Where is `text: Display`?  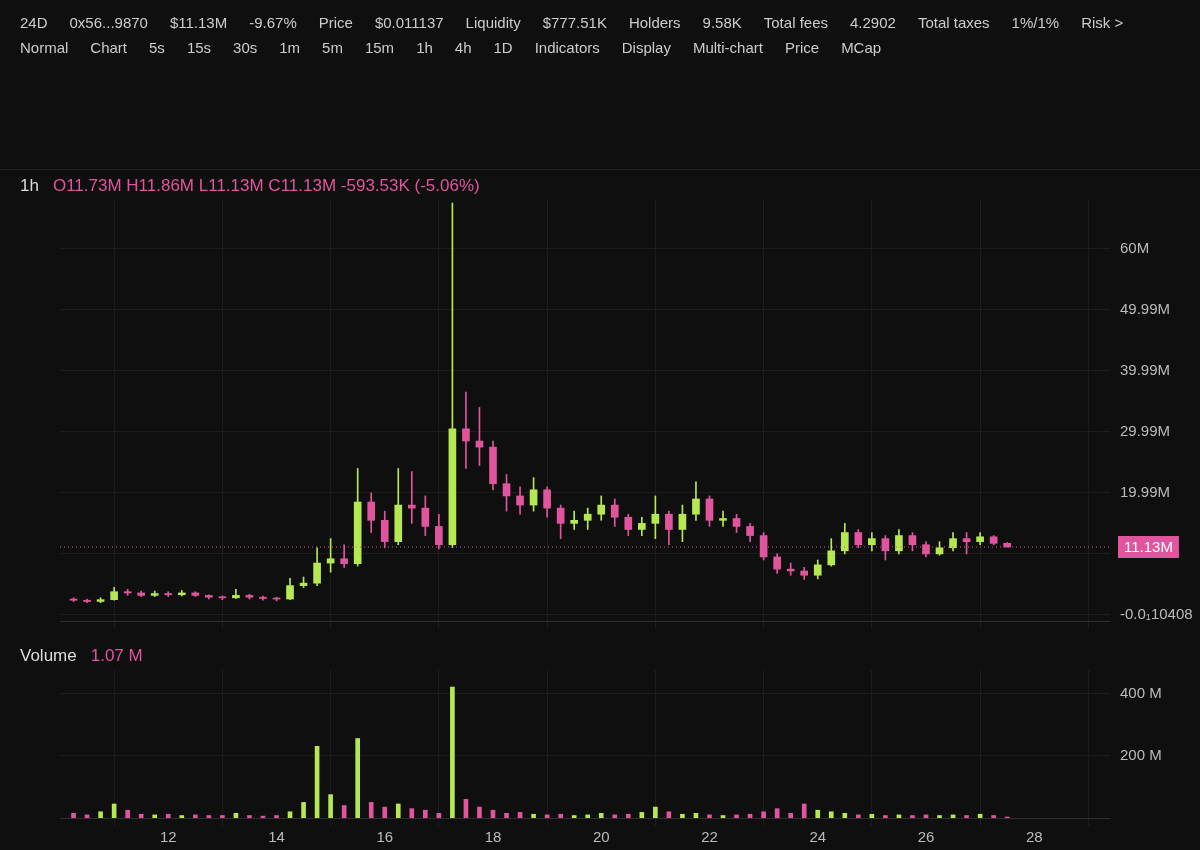 text: Display is located at coordinates (646, 47).